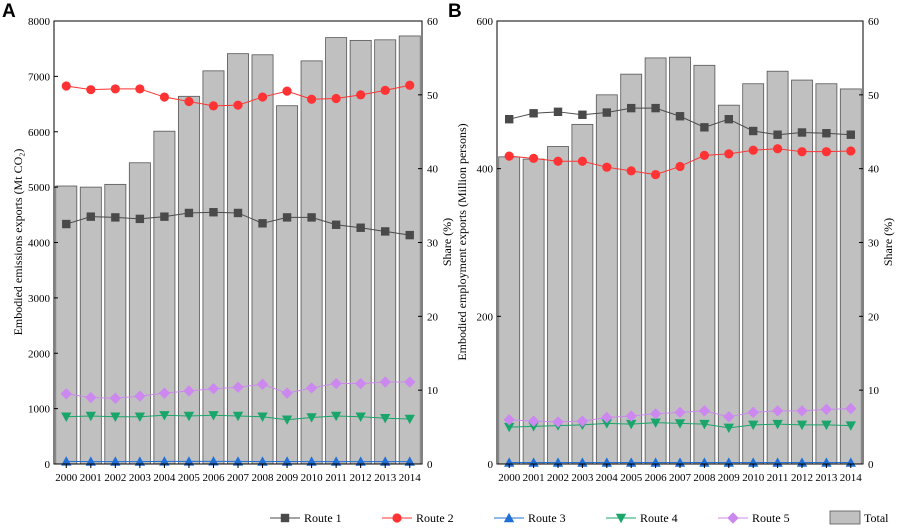 This screenshot has width=899, height=528. What do you see at coordinates (238, 478) in the screenshot?
I see `panel-a-x-tick-label: 2007` at bounding box center [238, 478].